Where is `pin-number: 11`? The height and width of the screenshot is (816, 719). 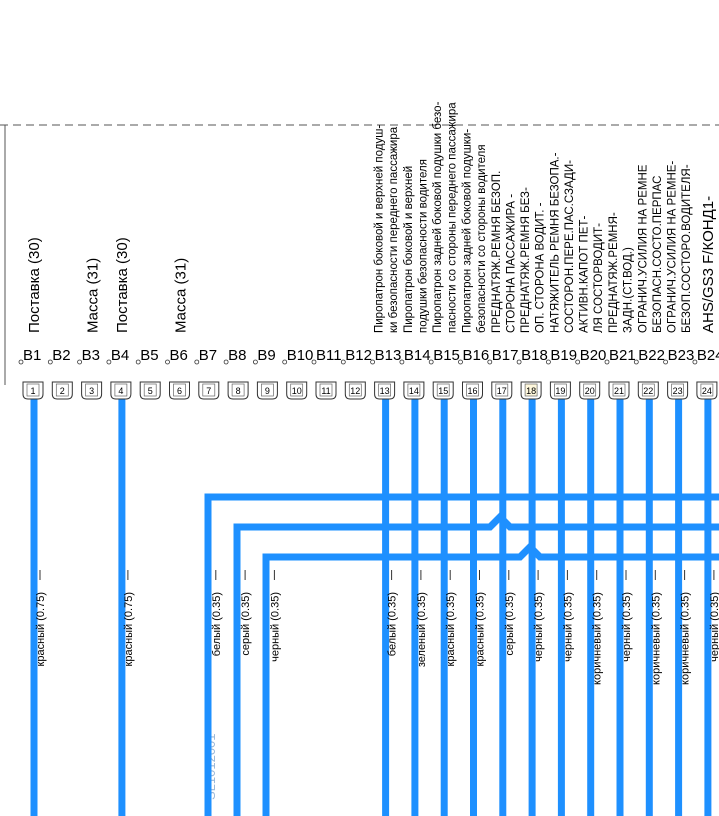
pin-number: 11 is located at coordinates (325, 391).